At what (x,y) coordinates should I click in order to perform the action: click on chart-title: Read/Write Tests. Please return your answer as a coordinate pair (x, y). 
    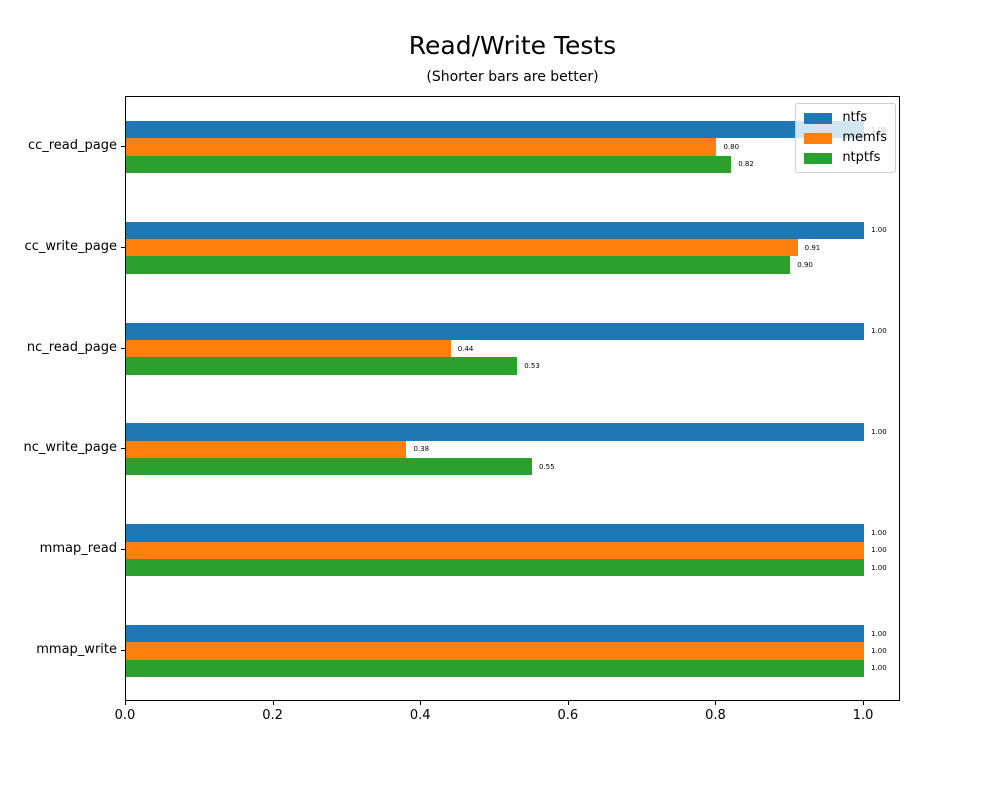
    Looking at the image, I should click on (512, 45).